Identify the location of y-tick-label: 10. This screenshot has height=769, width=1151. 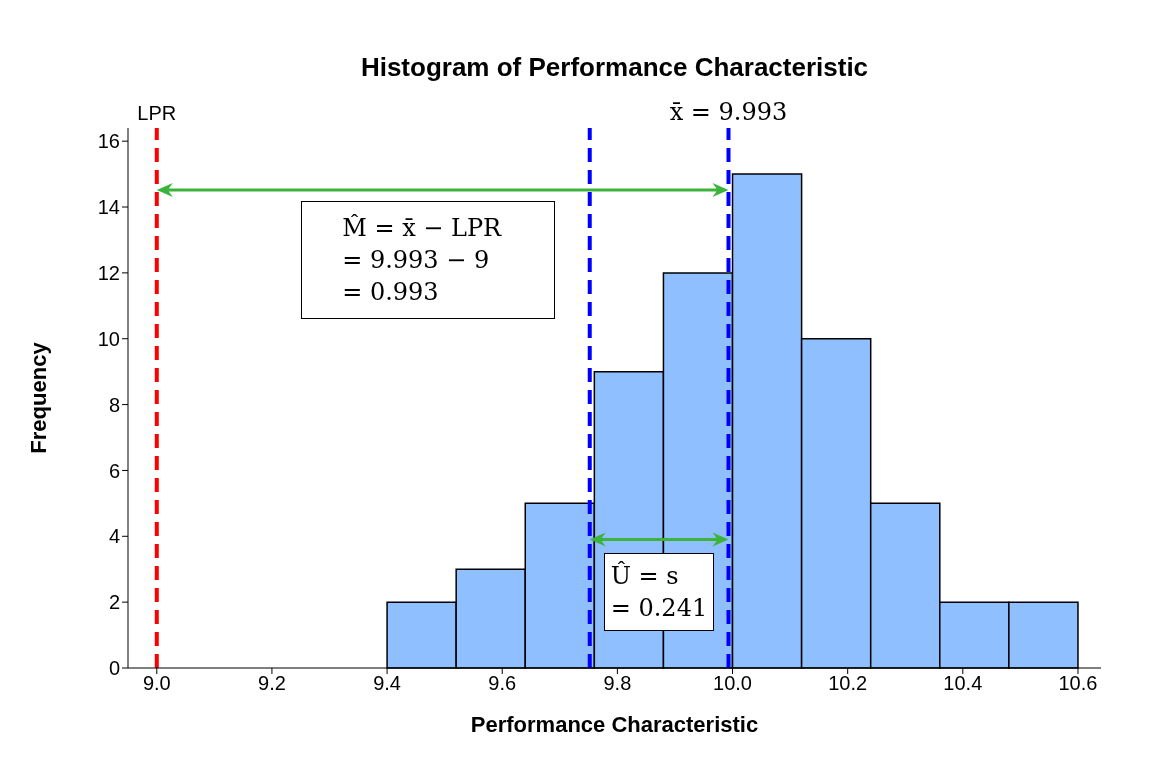
(108, 338).